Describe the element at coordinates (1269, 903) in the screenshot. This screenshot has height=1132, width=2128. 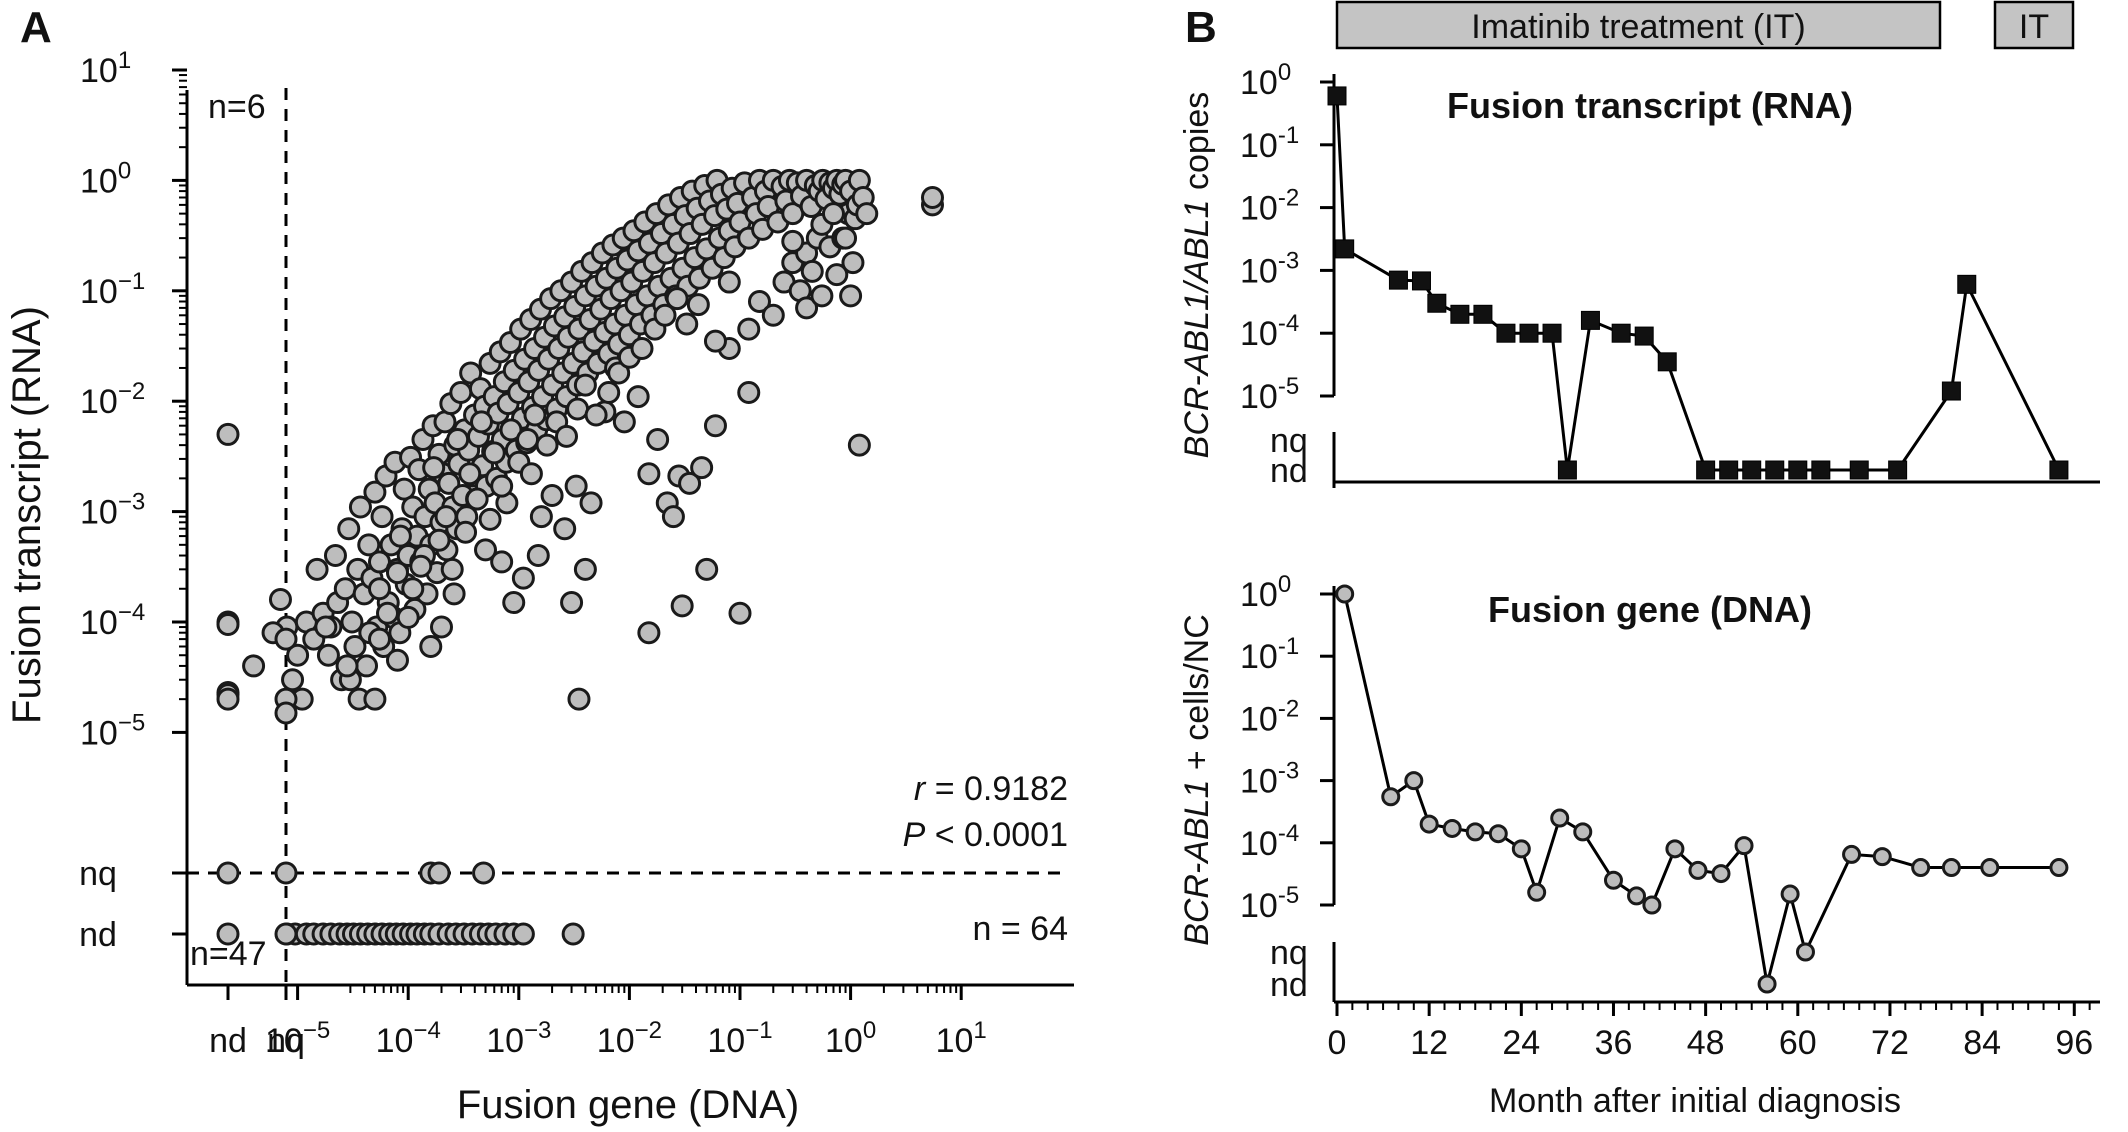
I see `b-y-tick-label: 10⁻⁵` at that location.